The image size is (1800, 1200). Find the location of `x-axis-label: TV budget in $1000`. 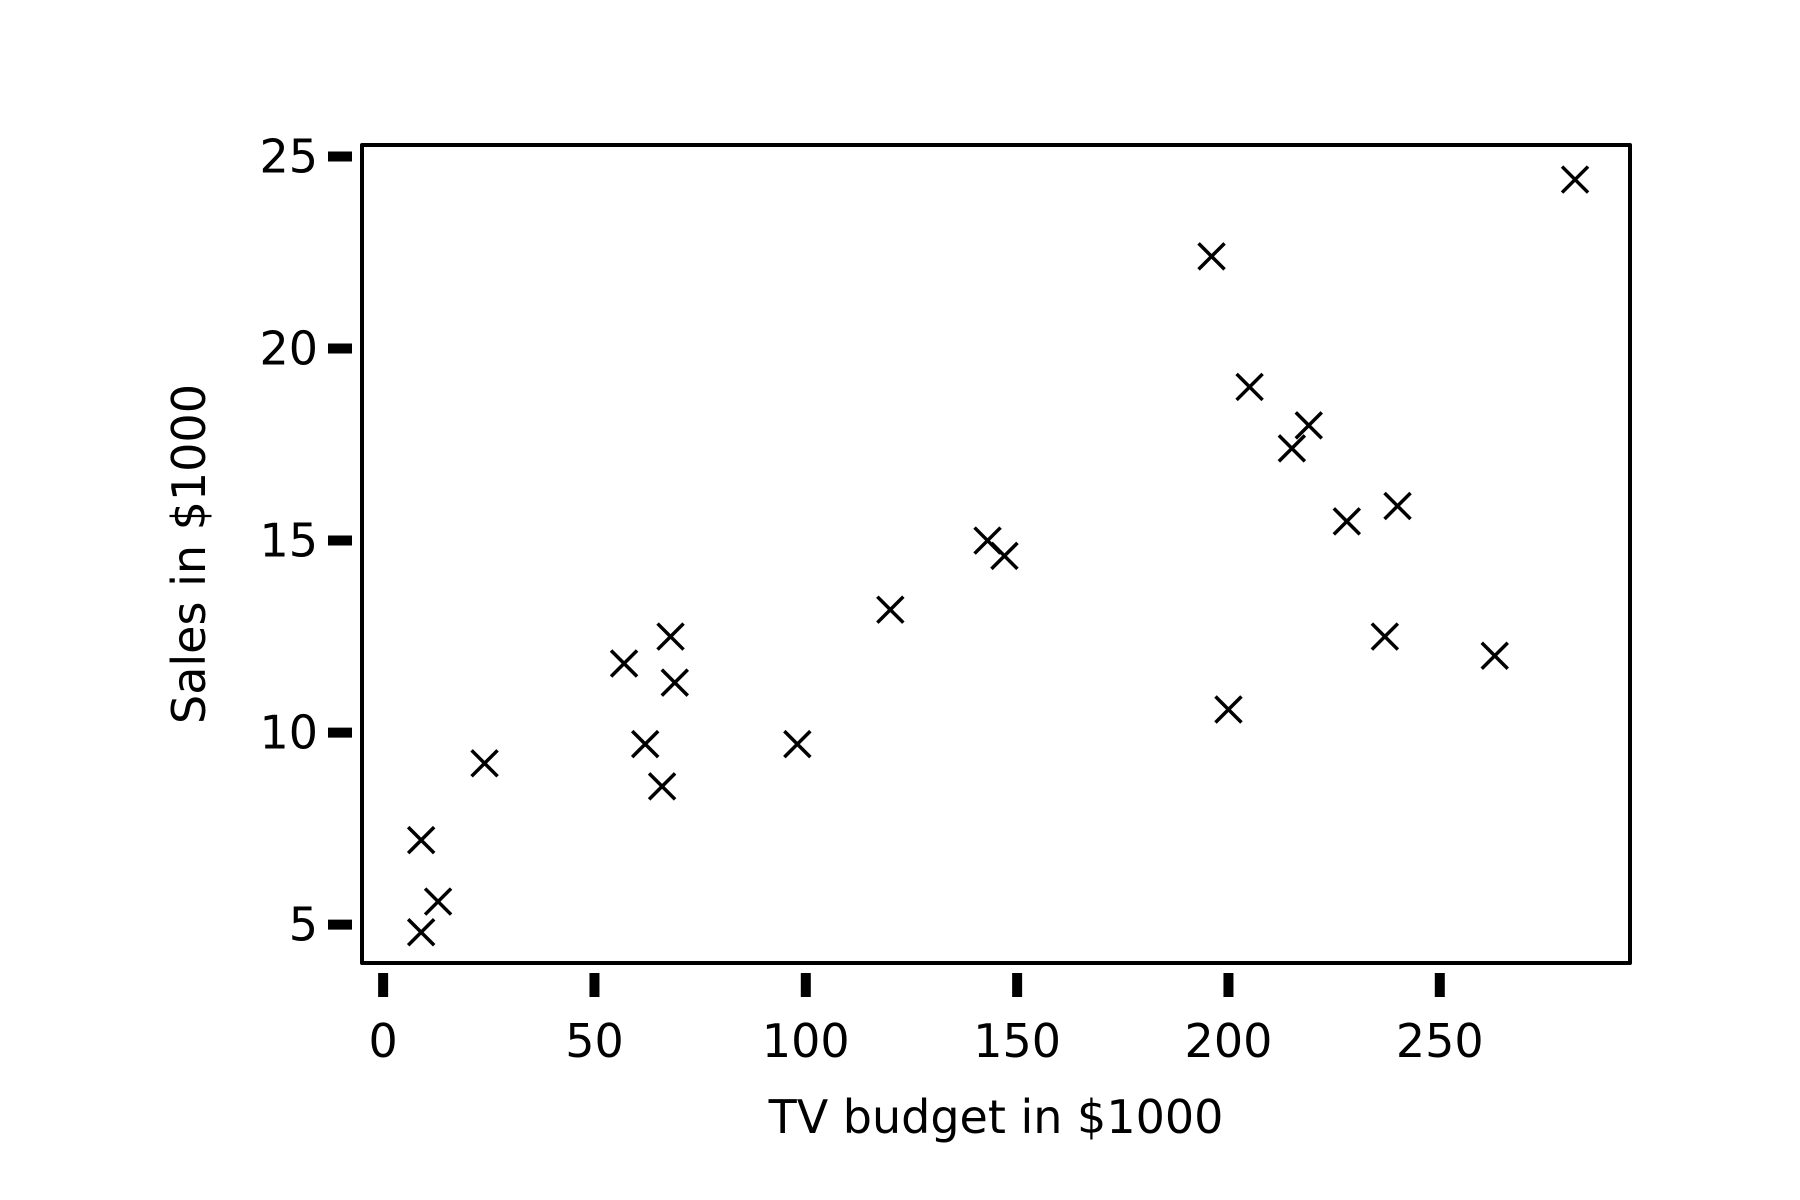

x-axis-label: TV budget in $1000 is located at coordinates (996, 1117).